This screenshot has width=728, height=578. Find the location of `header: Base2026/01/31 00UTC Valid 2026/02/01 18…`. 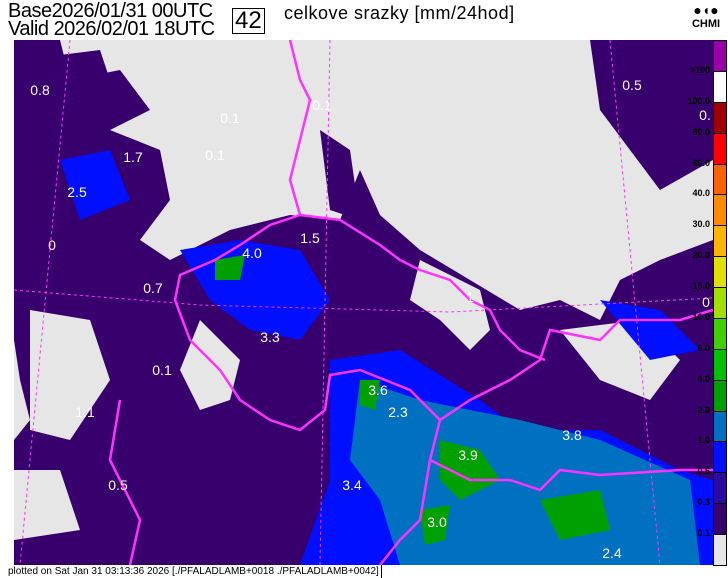

header: Base2026/01/31 00UTC Valid 2026/02/01 18… is located at coordinates (364, 20).